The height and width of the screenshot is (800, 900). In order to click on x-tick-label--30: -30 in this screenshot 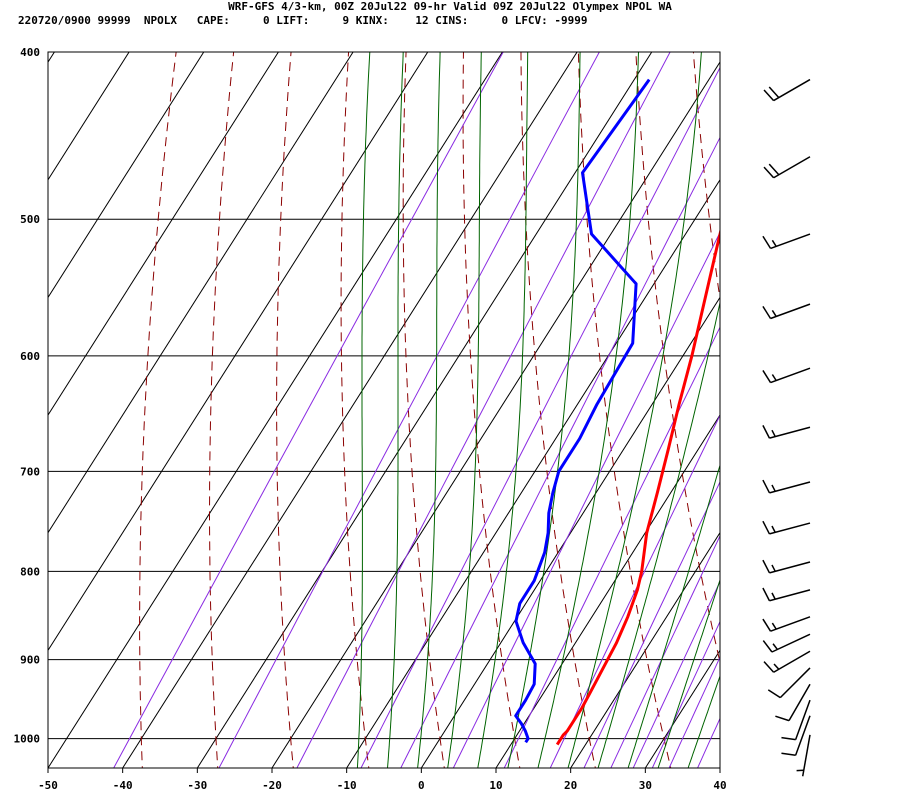, I will do `click(197, 785)`.